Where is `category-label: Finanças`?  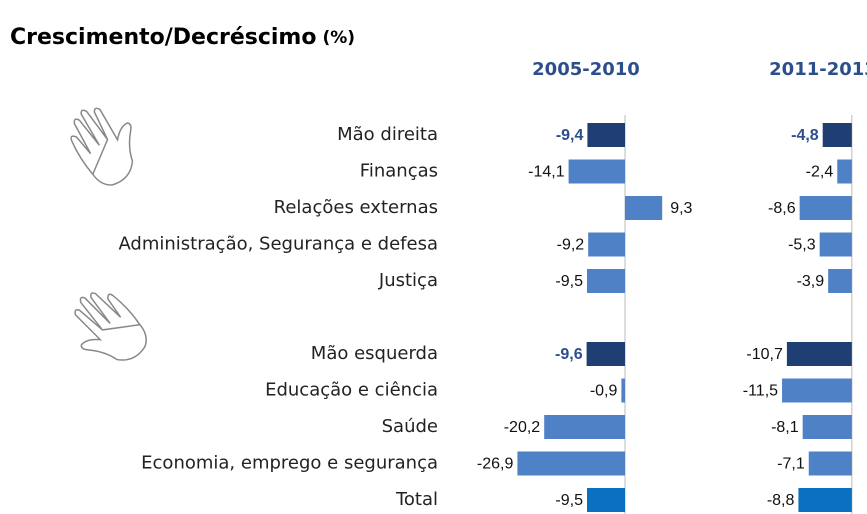
category-label: Finanças is located at coordinates (399, 171).